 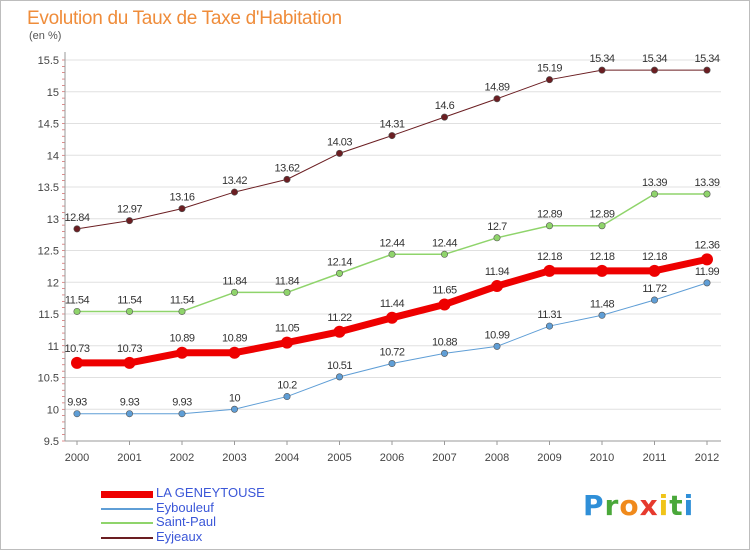 I want to click on data-label: 14.31, so click(x=391, y=125).